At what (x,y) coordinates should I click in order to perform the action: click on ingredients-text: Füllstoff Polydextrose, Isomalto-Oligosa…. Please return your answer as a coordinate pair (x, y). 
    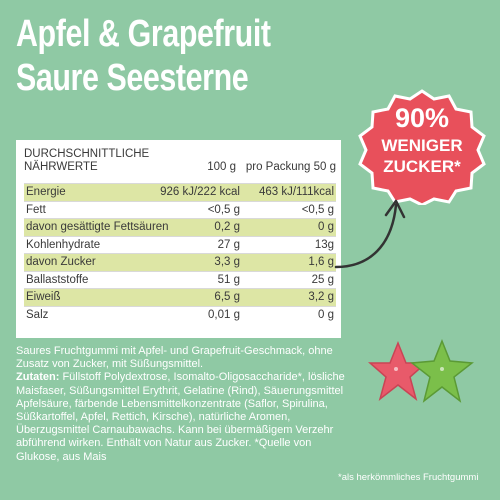
    Looking at the image, I should click on (180, 417).